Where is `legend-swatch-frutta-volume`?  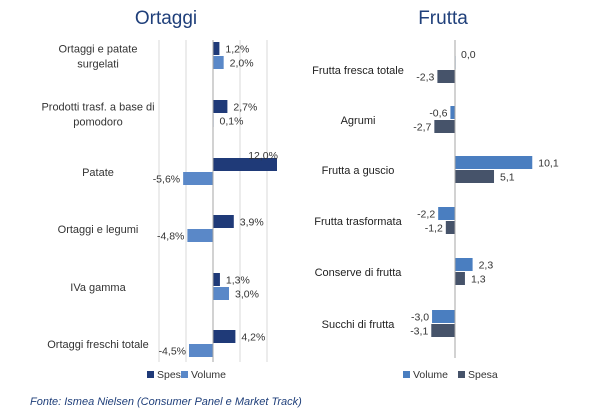 legend-swatch-frutta-volume is located at coordinates (406, 374).